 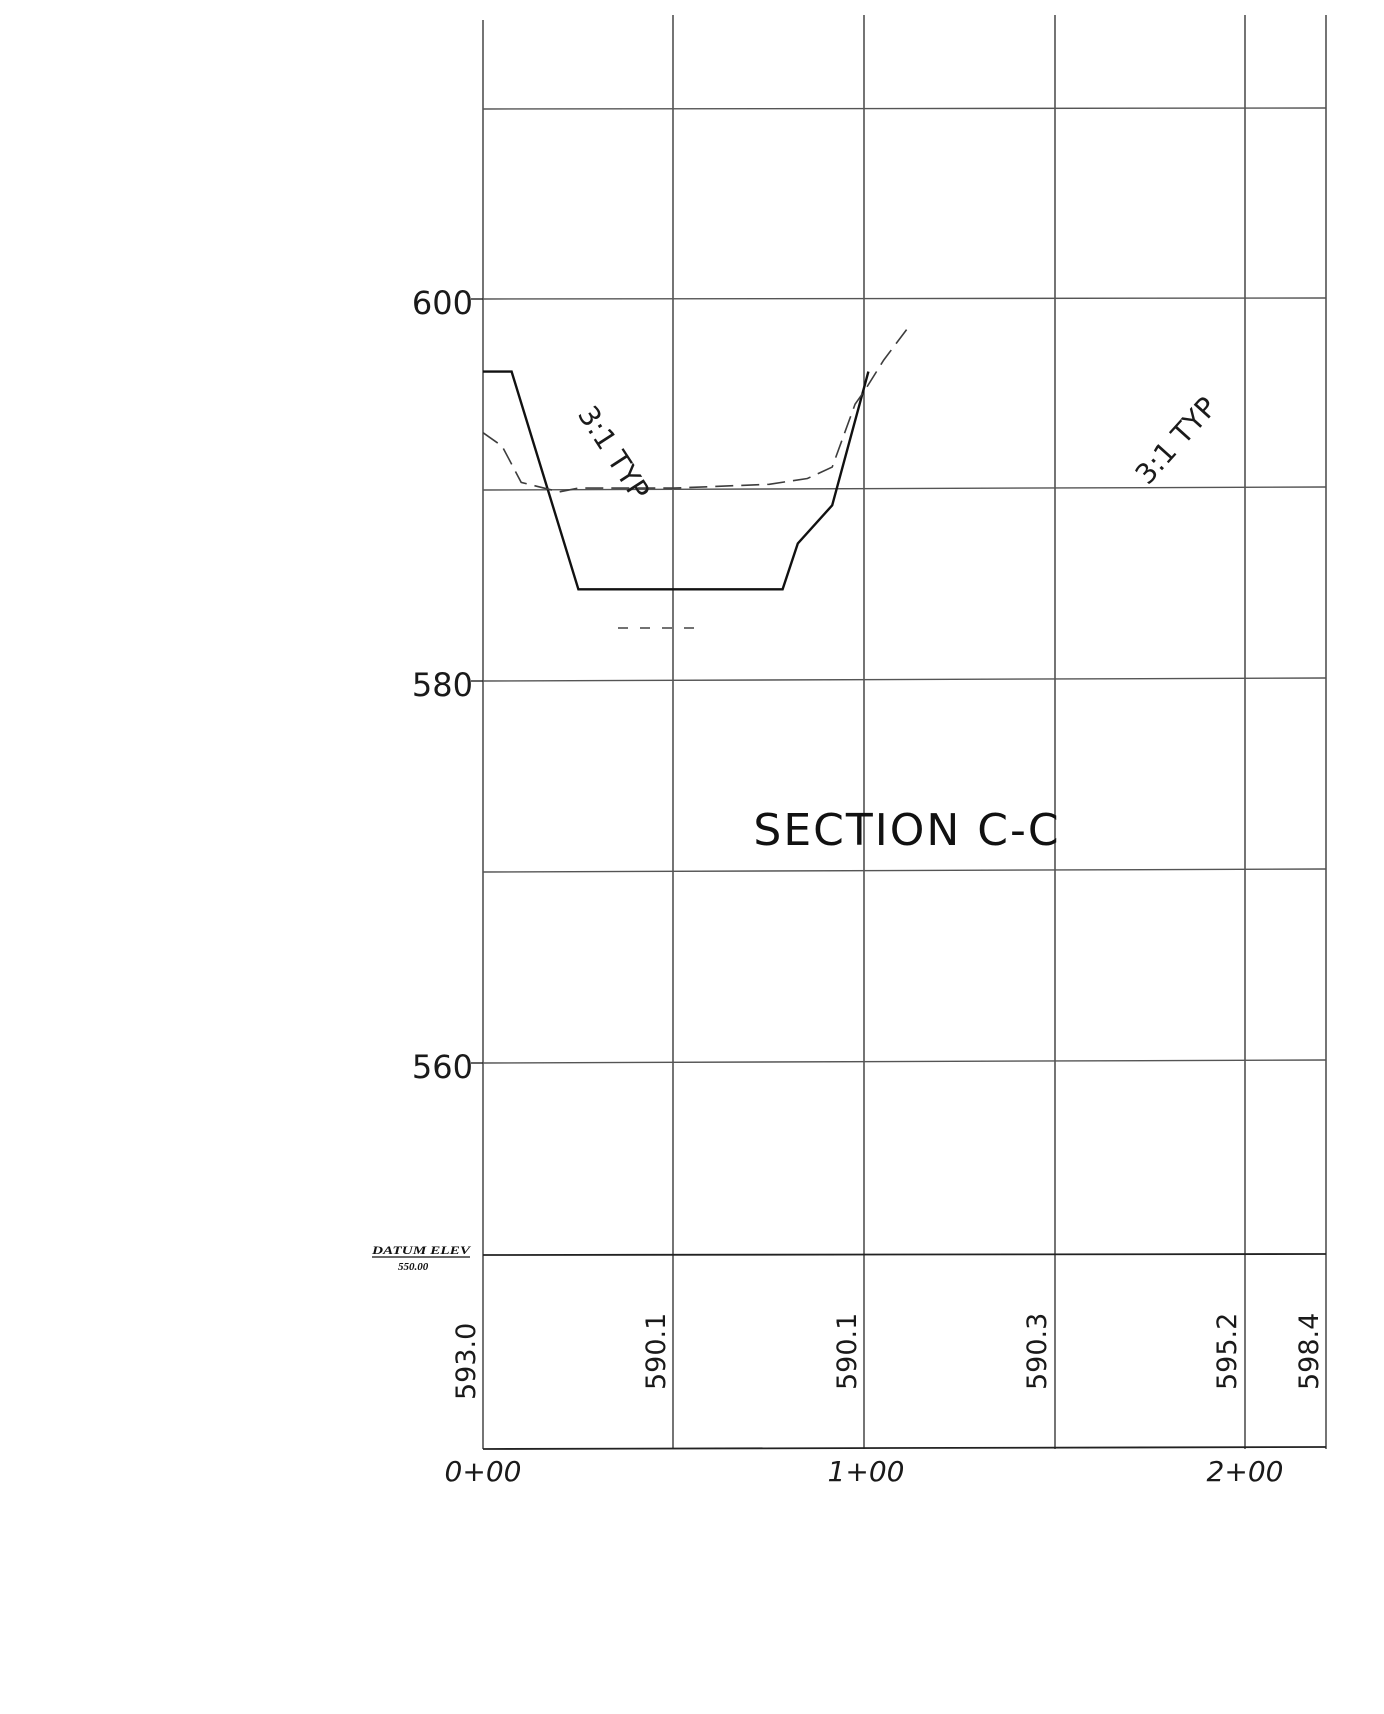 What do you see at coordinates (1176, 441) in the screenshot?
I see `slope-label-right: 3:1 TYP` at bounding box center [1176, 441].